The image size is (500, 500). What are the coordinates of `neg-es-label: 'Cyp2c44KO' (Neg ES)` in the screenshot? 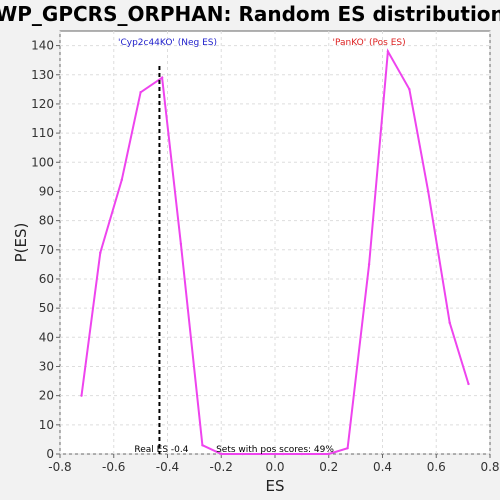 It's located at (167, 43).